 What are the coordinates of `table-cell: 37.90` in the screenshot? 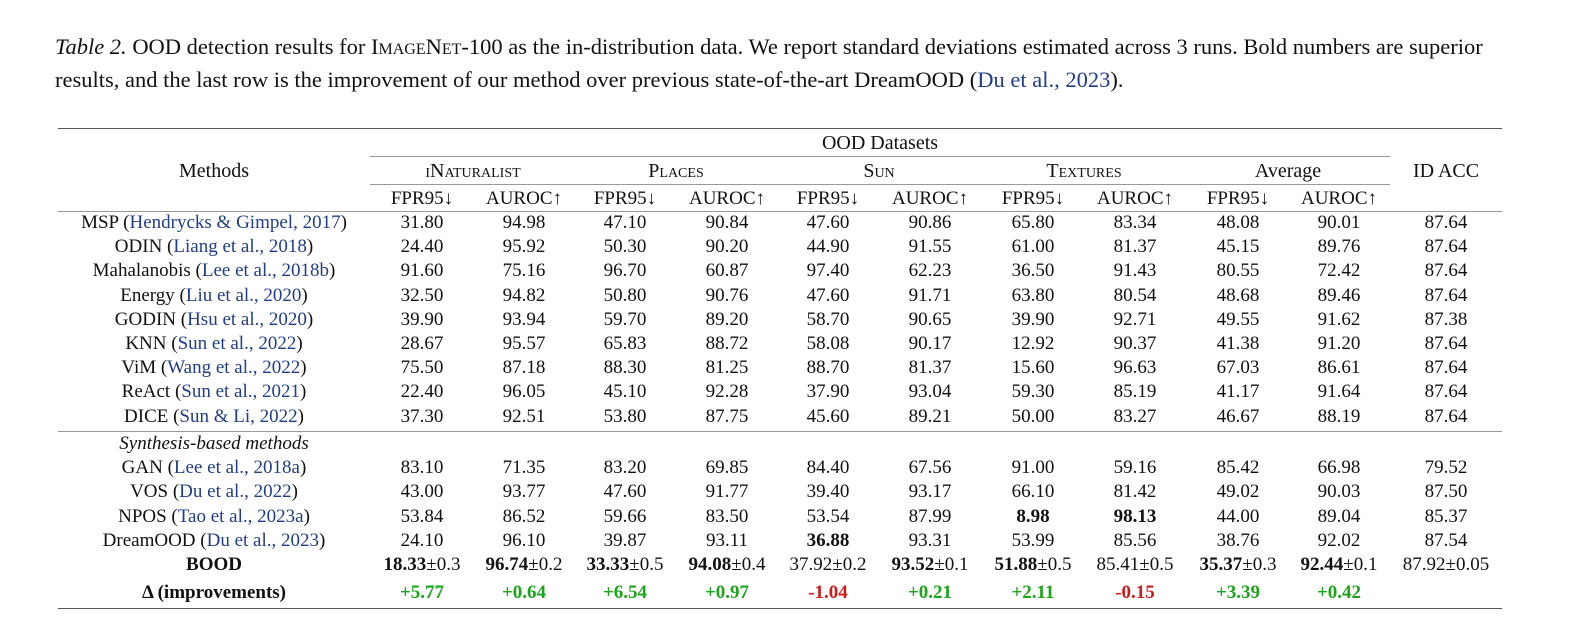 It's located at (828, 392).